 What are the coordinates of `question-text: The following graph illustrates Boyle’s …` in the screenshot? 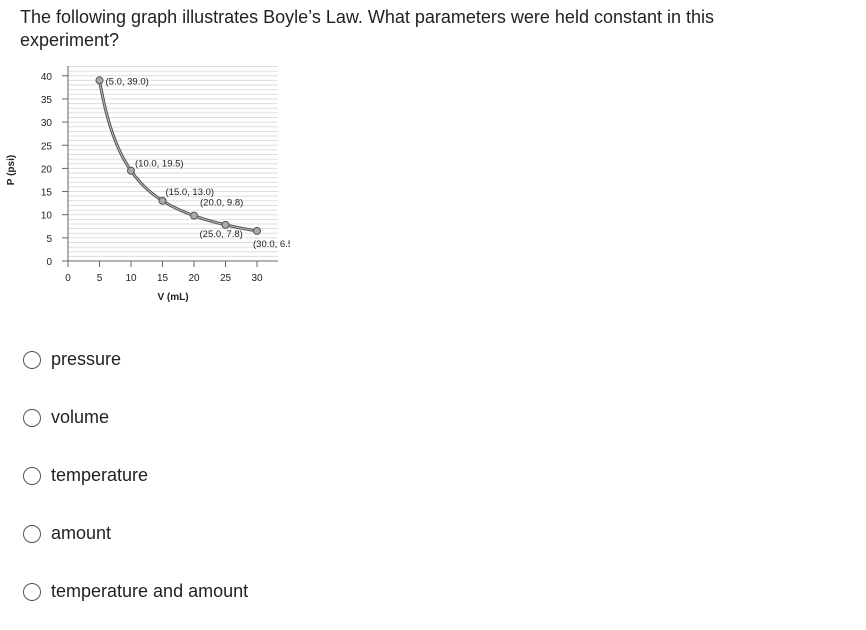 It's located at (367, 28).